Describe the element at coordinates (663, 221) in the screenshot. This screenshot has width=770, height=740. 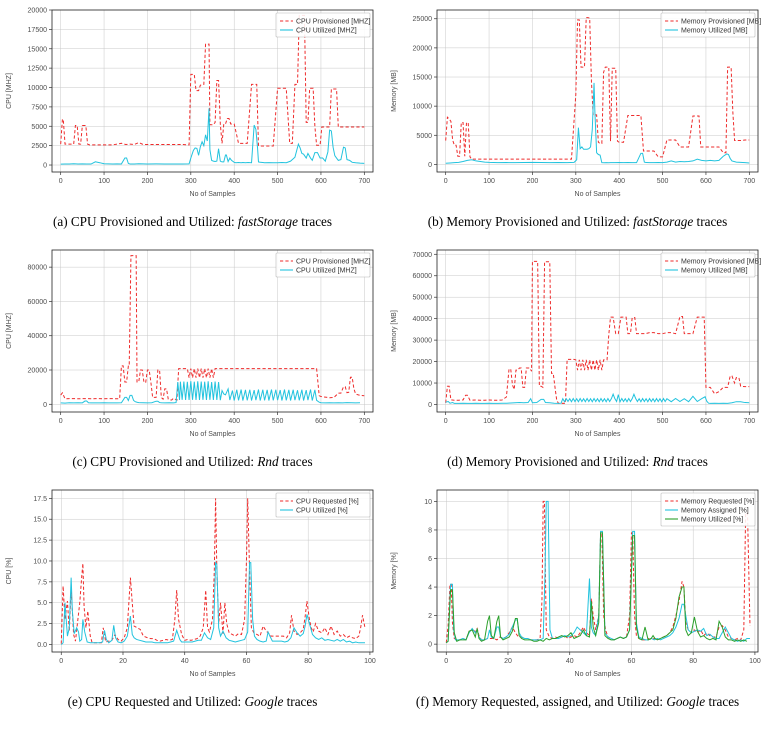
I see `caption-b-italic: fastStorage` at that location.